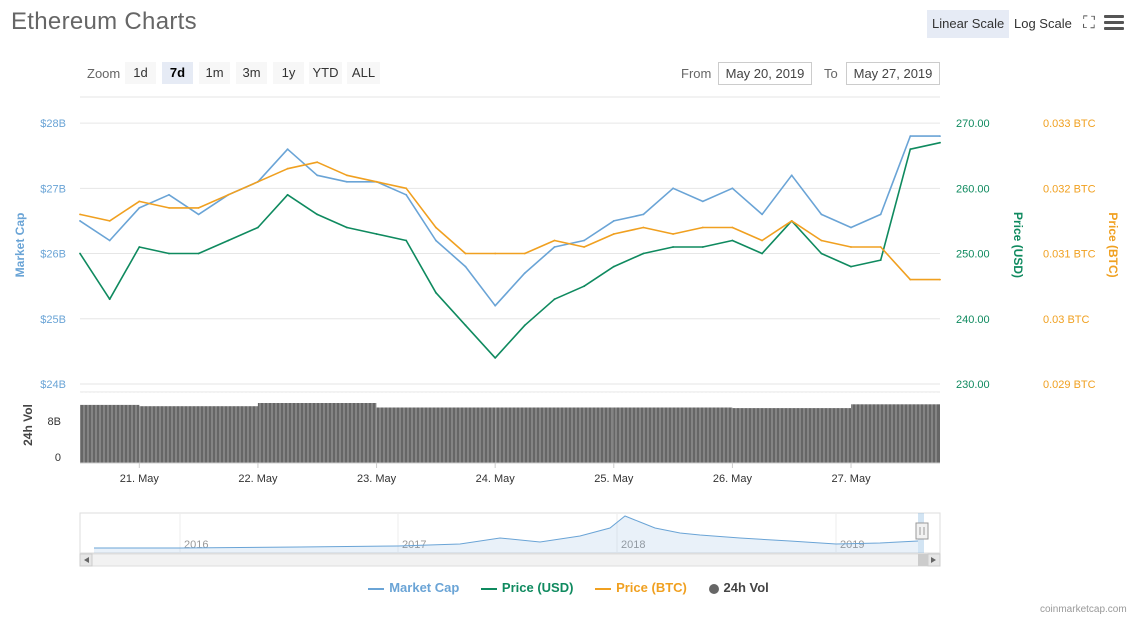 The image size is (1137, 620). Describe the element at coordinates (424, 587) in the screenshot. I see `legend-label-market-cap: Market Cap` at that location.